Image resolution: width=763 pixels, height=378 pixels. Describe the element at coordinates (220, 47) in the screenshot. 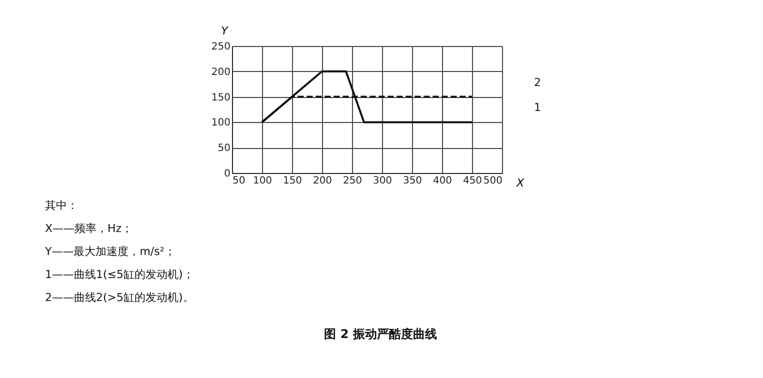

I see `y-tick-label: 250` at that location.